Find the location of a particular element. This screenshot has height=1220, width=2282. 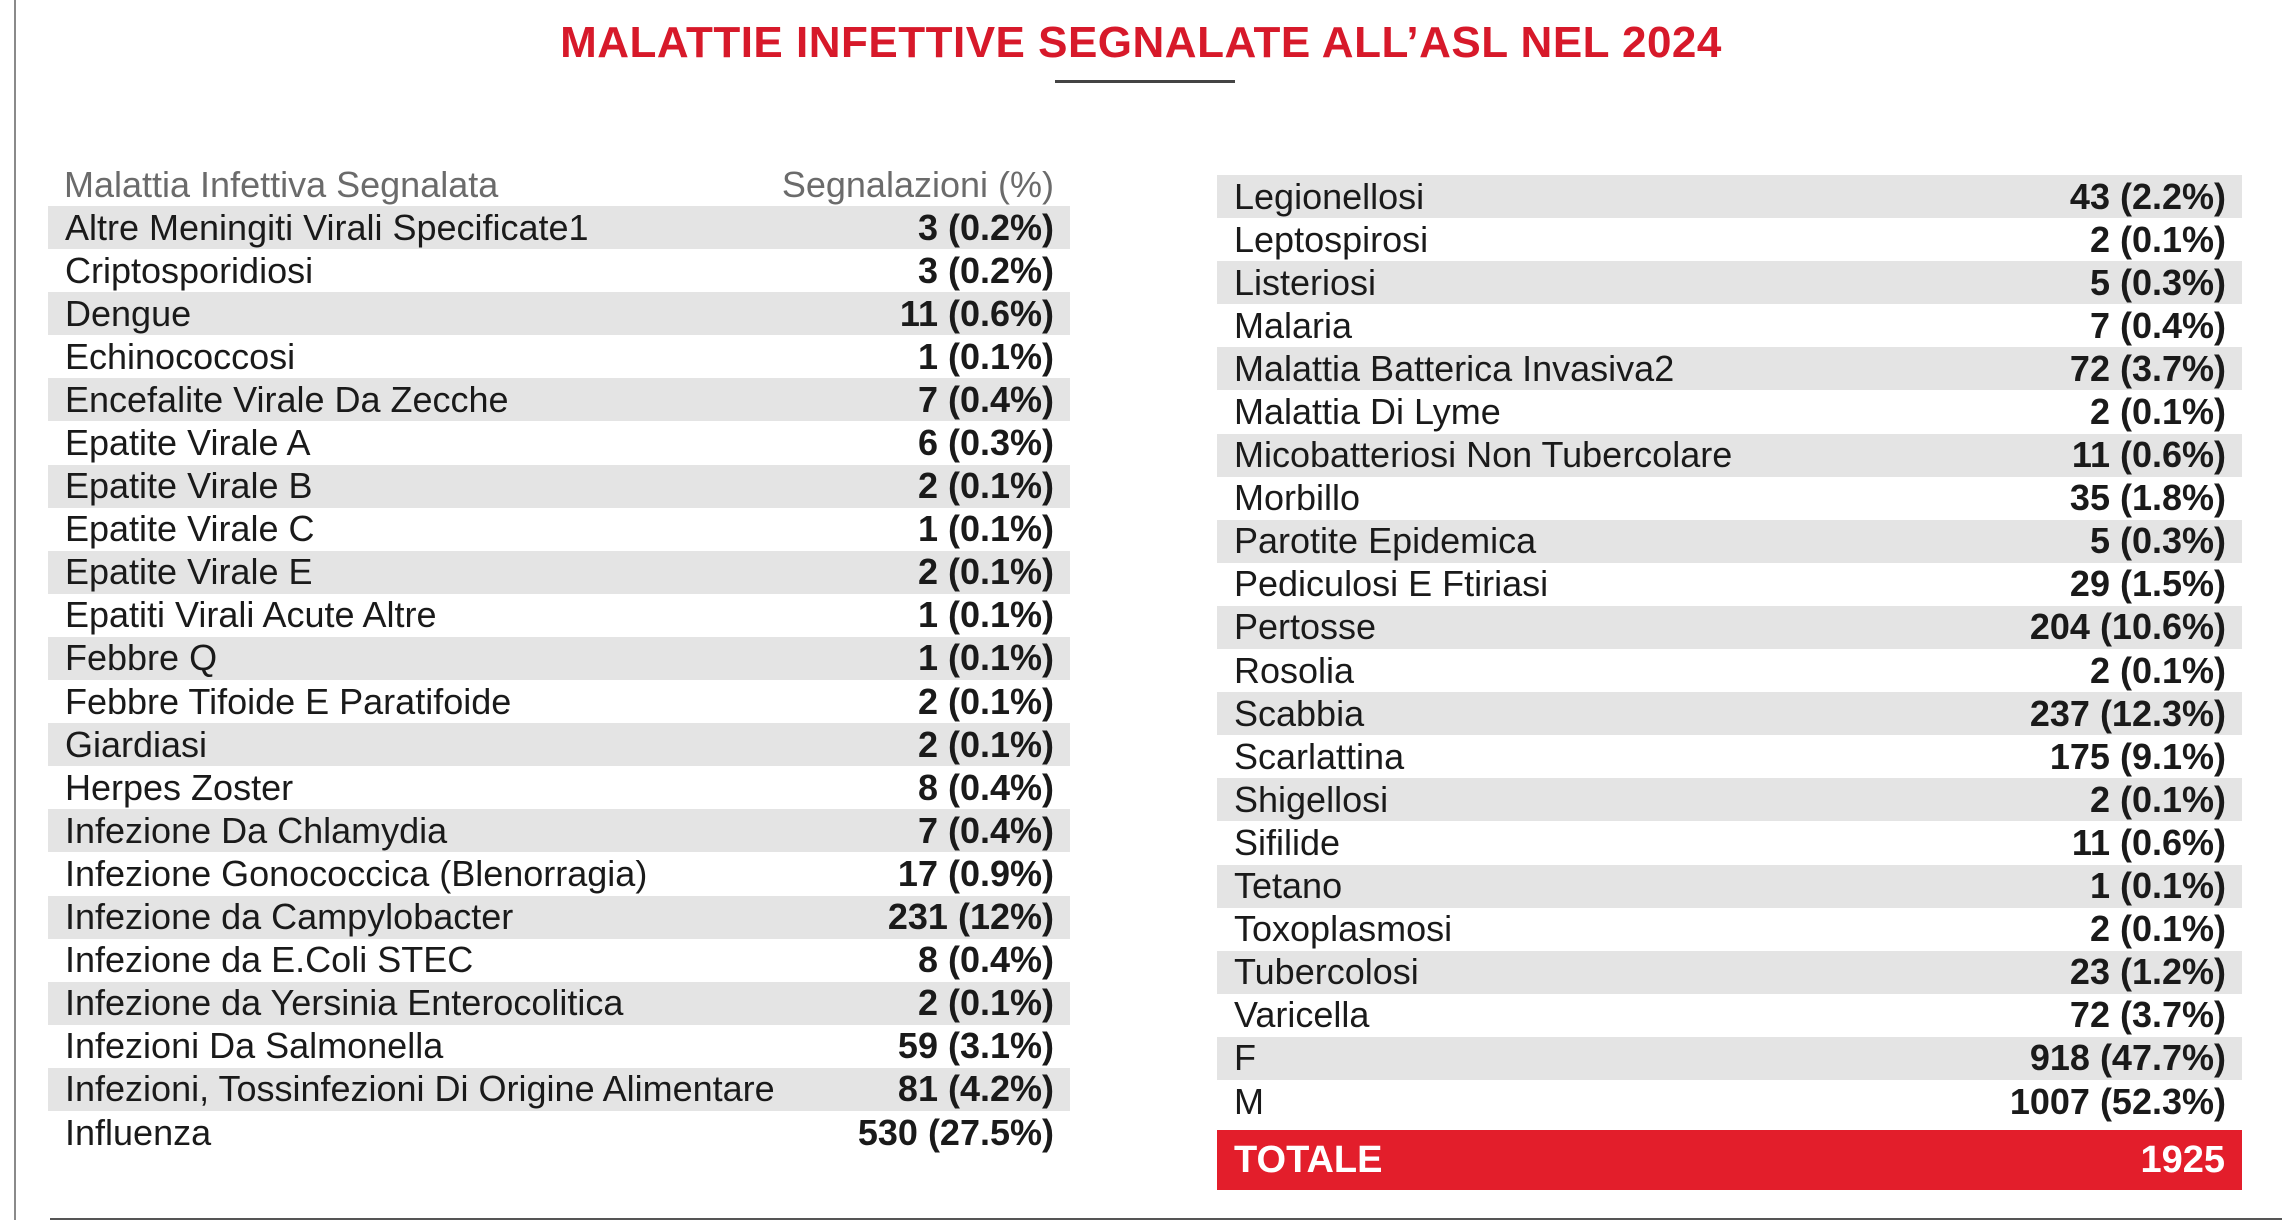

disease-name: Herpes Zoster is located at coordinates (179, 787).